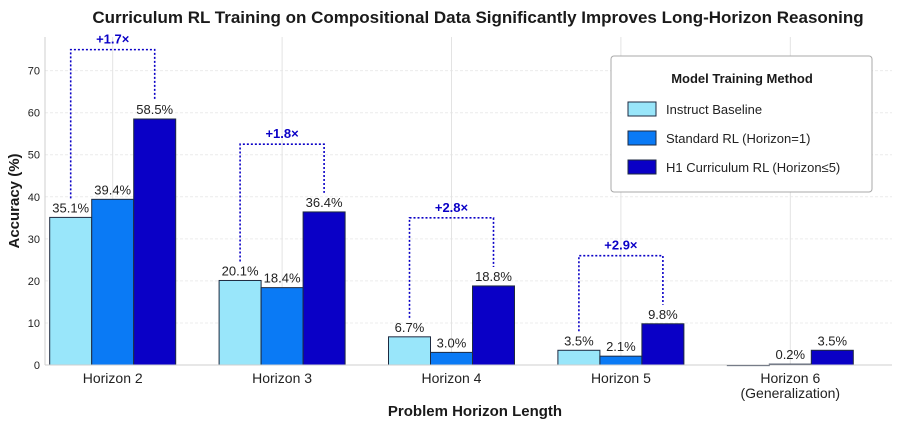 The image size is (913, 428). Describe the element at coordinates (34, 282) in the screenshot. I see `y-tick-label: 20` at that location.